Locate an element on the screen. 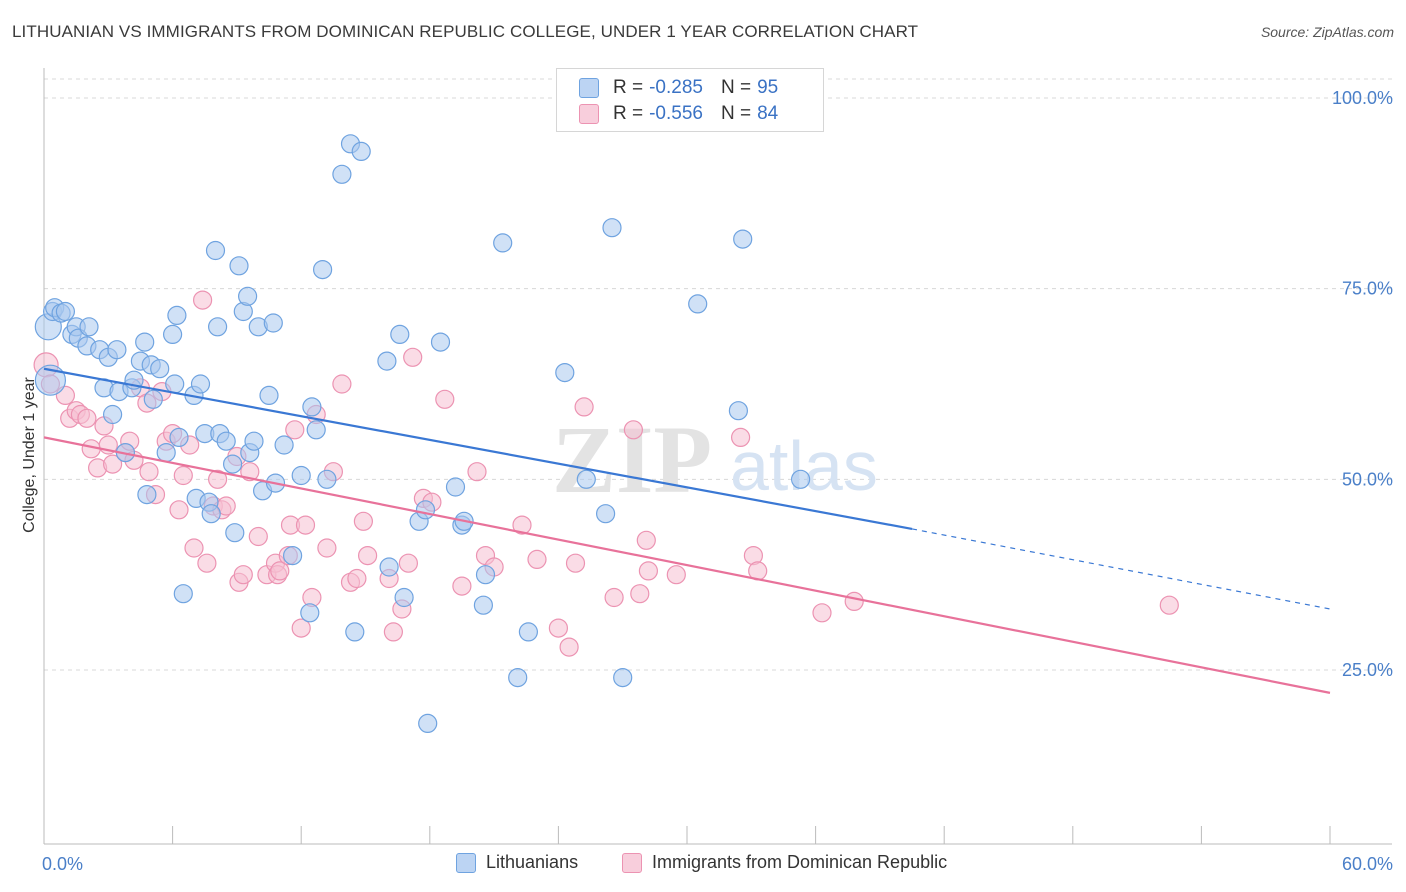 The height and width of the screenshot is (892, 1406). x-tick-label: 60.0% is located at coordinates (1367, 864).